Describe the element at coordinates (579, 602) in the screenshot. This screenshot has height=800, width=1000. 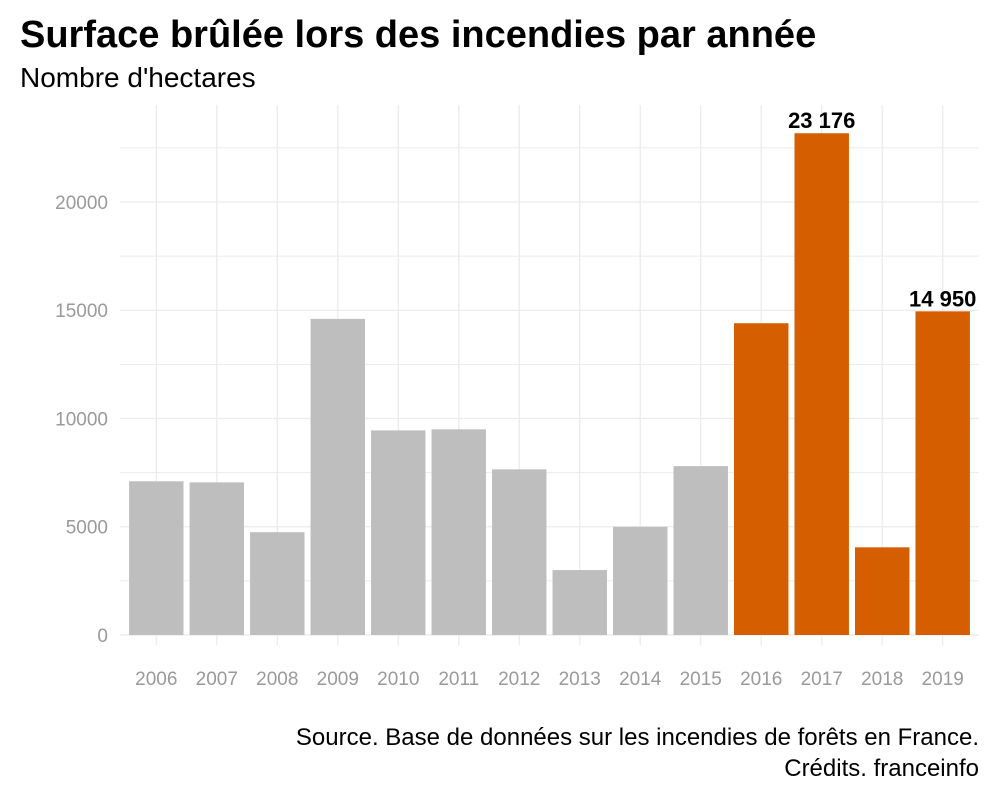
I see `bar-2013` at that location.